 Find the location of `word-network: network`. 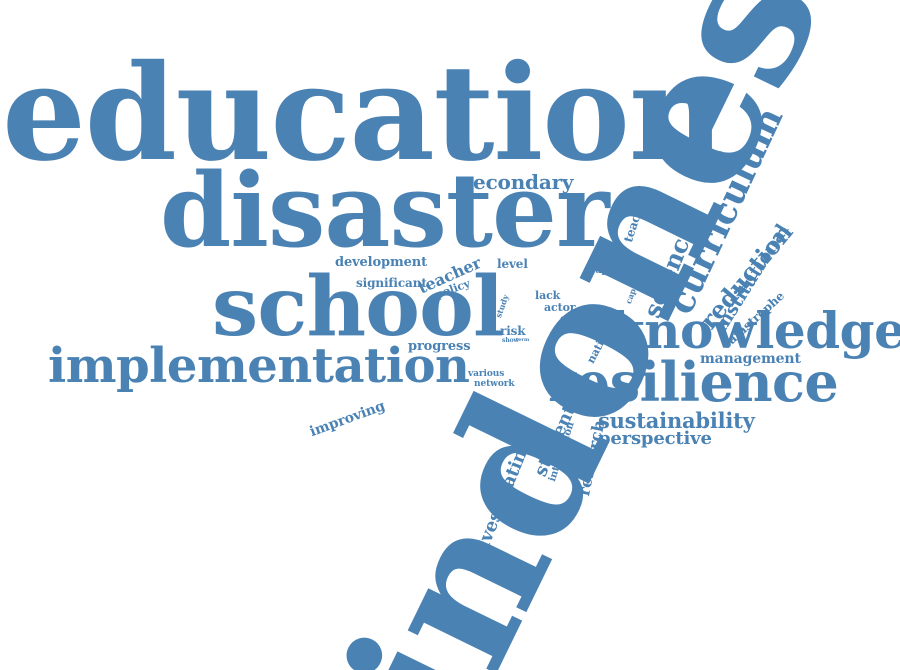

word-network: network is located at coordinates (494, 384).